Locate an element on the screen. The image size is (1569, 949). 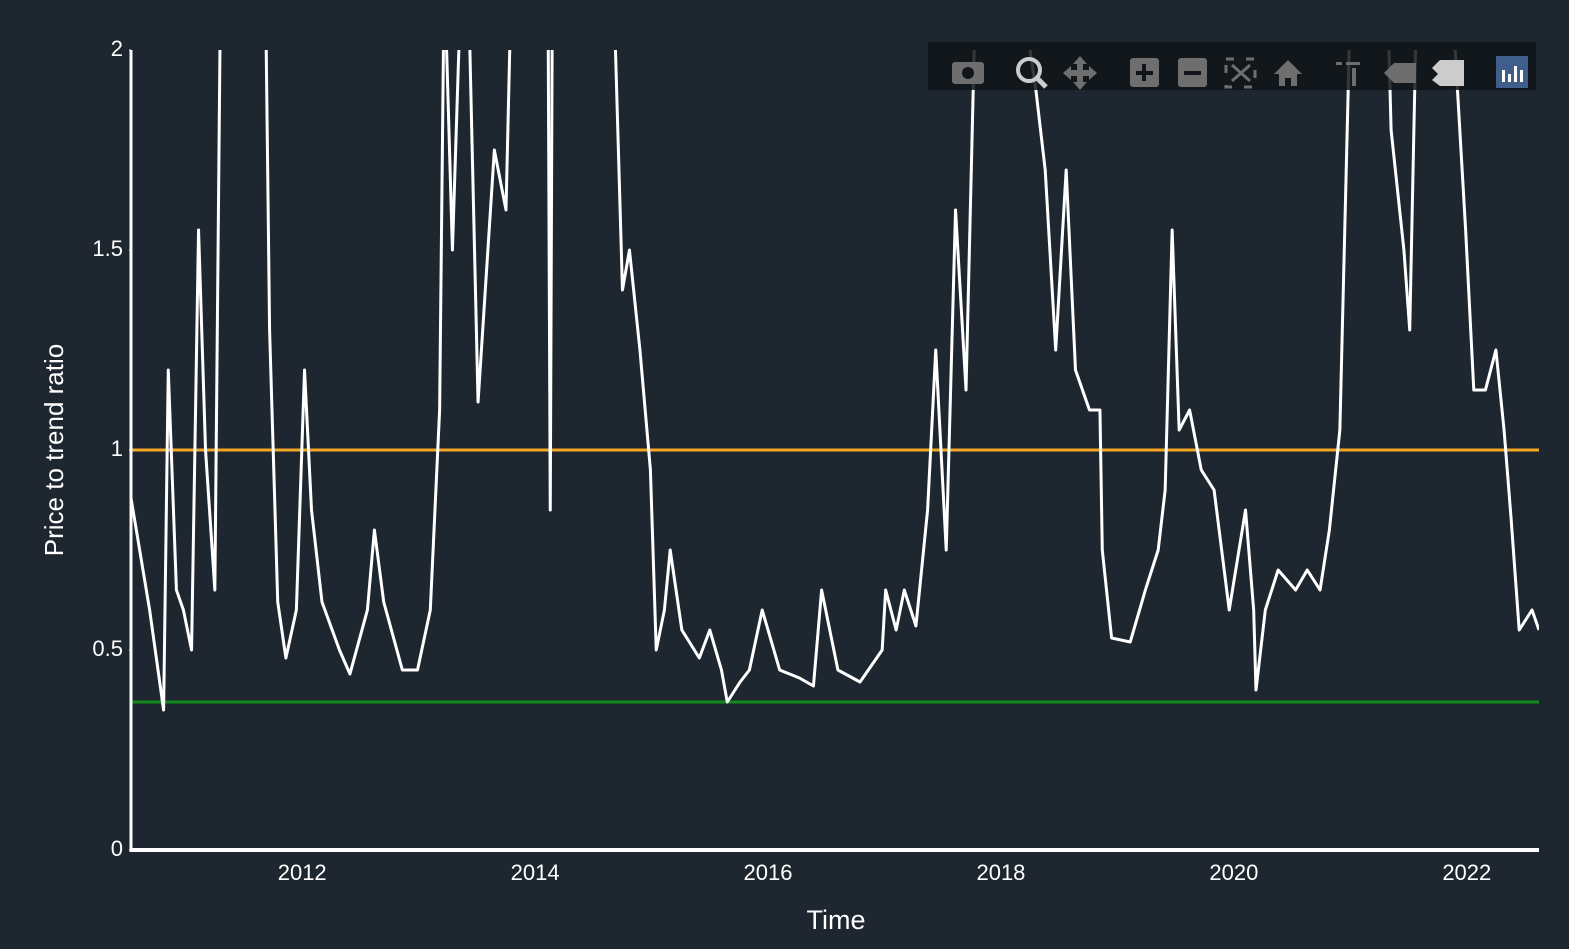
y-tick-label: 1 is located at coordinates (117, 448).